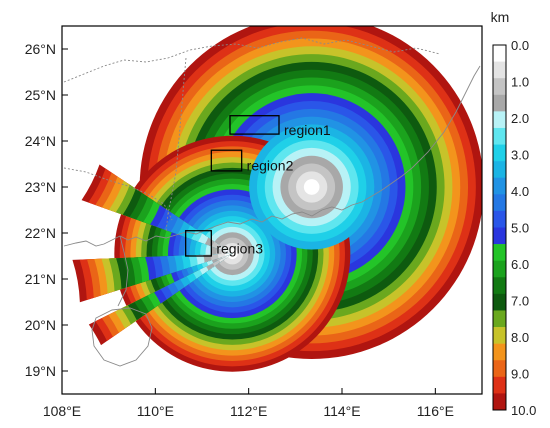  I want to click on colorbar-frame, so click(499, 227).